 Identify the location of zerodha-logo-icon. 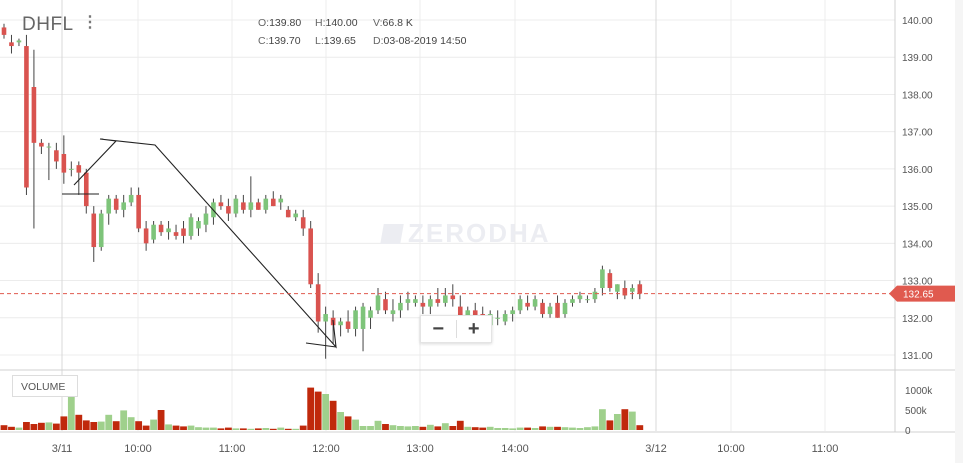
(392, 234).